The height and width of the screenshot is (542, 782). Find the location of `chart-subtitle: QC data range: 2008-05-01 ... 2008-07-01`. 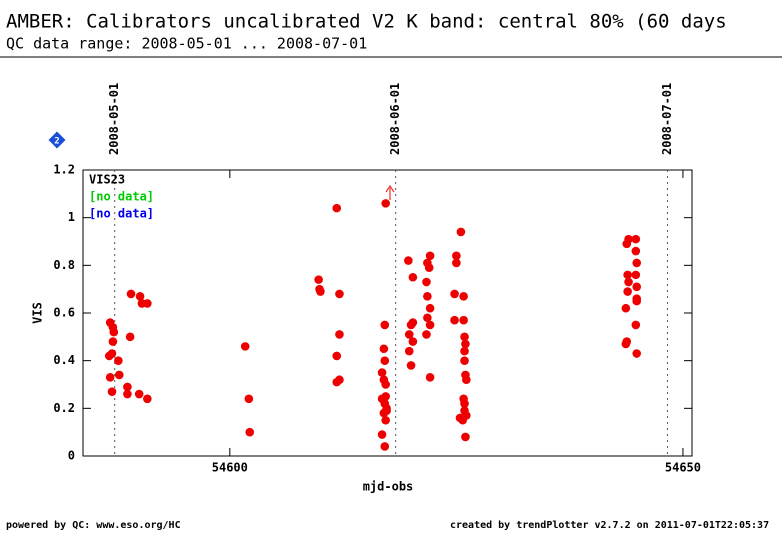

chart-subtitle: QC data range: 2008-05-01 ... 2008-07-01 is located at coordinates (186, 44).